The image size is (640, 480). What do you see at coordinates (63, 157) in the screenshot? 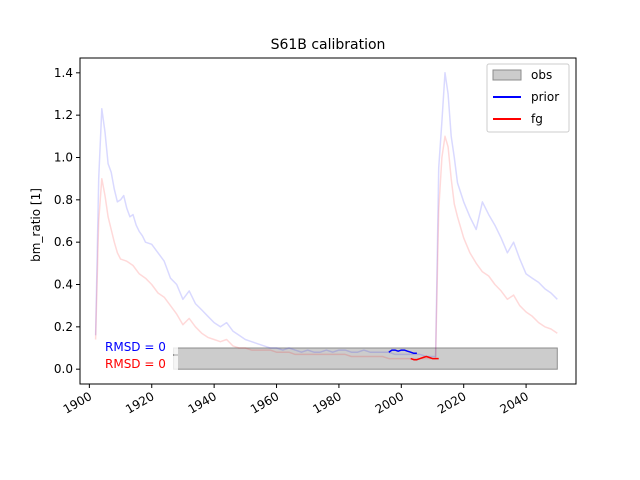
I see `y-tick-label: 1.0` at bounding box center [63, 157].